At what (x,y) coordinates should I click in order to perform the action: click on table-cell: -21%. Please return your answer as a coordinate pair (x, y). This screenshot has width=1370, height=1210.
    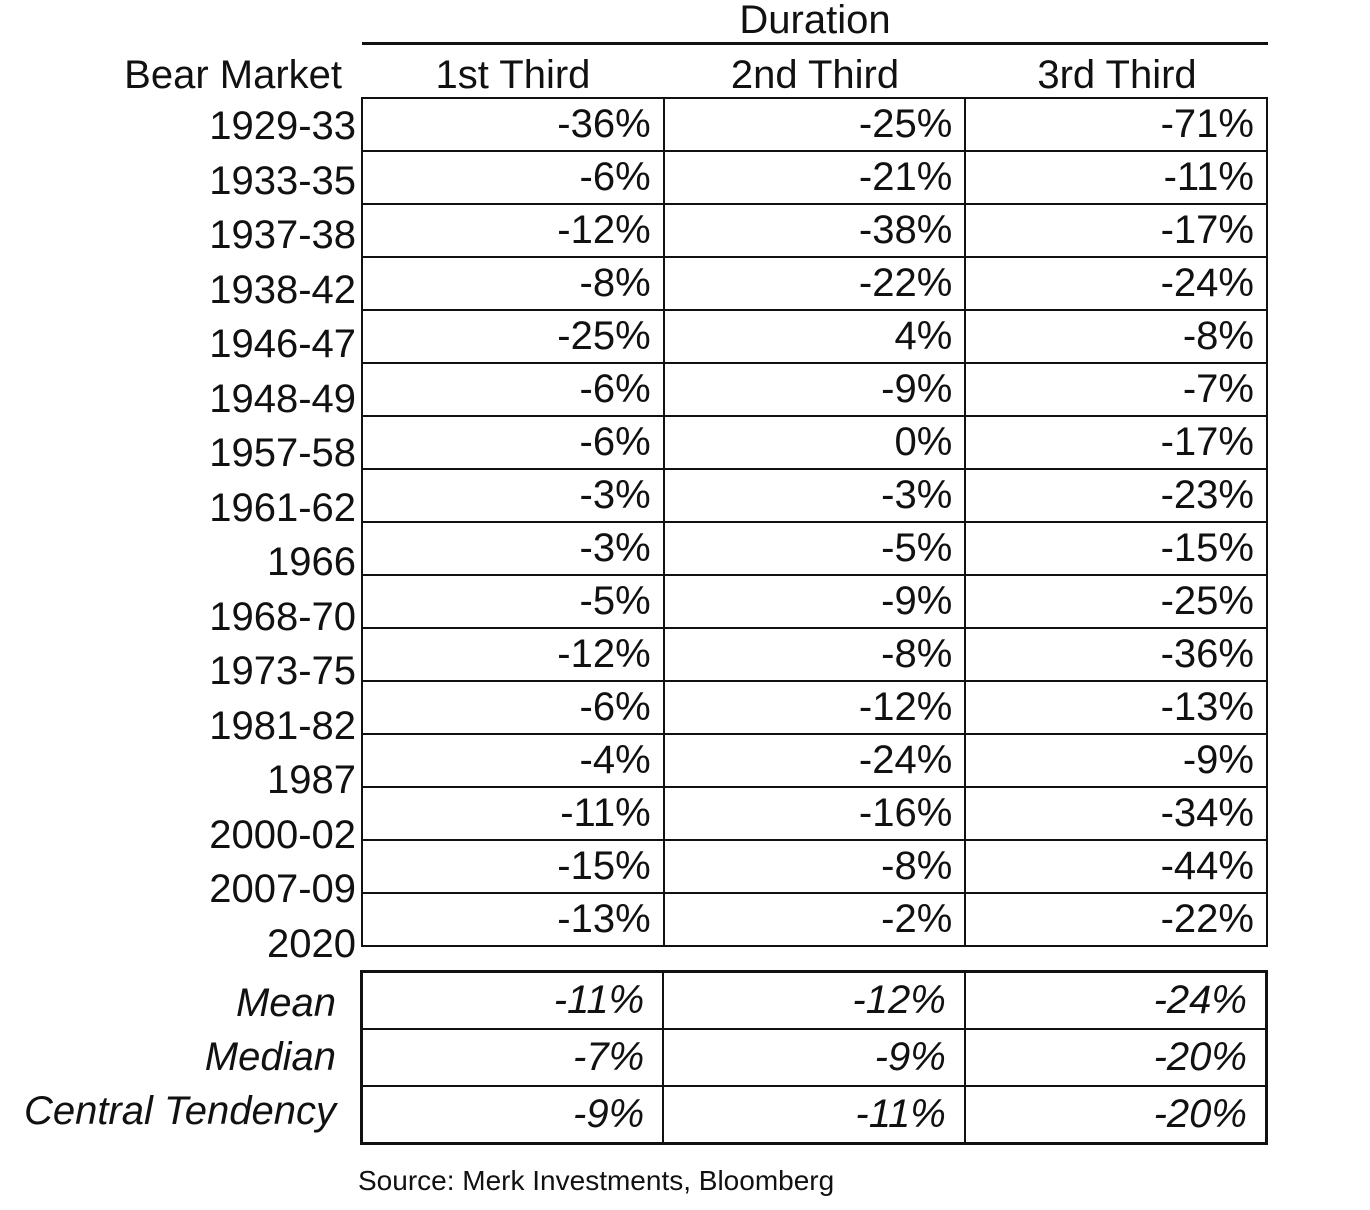
    Looking at the image, I should click on (814, 177).